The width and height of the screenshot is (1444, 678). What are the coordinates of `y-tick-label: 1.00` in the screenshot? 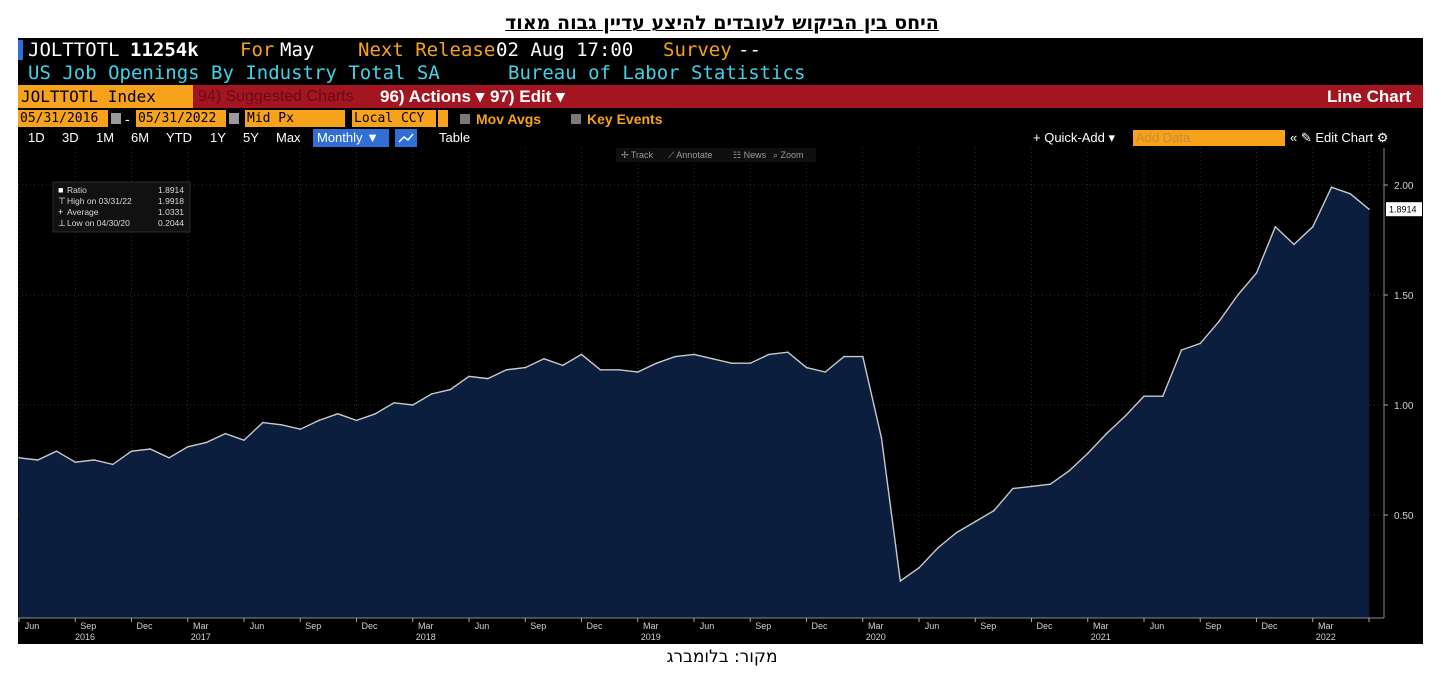 It's located at (1404, 406).